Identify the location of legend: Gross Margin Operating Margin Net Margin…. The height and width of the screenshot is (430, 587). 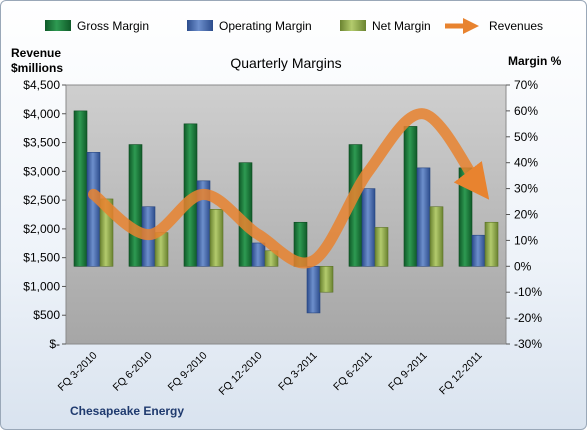
(294, 26).